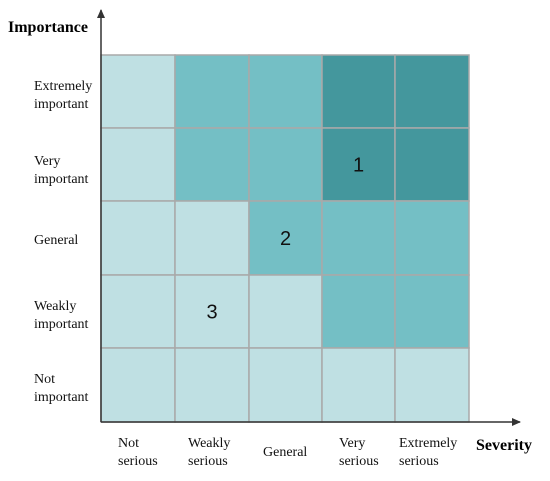 The height and width of the screenshot is (481, 550). What do you see at coordinates (285, 91) in the screenshot?
I see `matrix-cell-r0-c2` at bounding box center [285, 91].